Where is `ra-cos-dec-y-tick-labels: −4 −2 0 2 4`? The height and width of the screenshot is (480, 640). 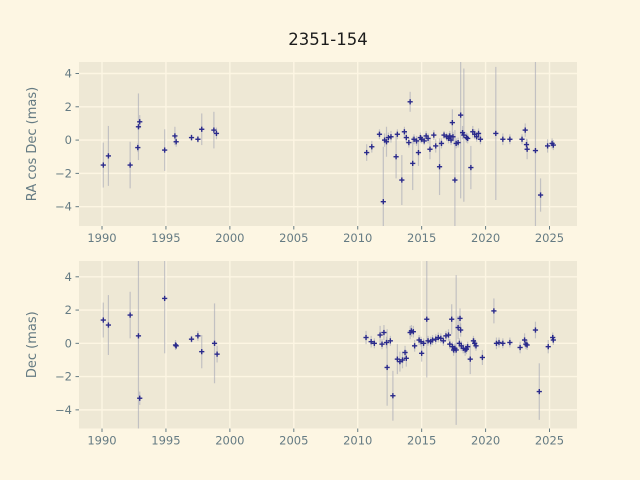
ra-cos-dec-y-tick-labels: −4 −2 0 2 4 is located at coordinates (63, 139).